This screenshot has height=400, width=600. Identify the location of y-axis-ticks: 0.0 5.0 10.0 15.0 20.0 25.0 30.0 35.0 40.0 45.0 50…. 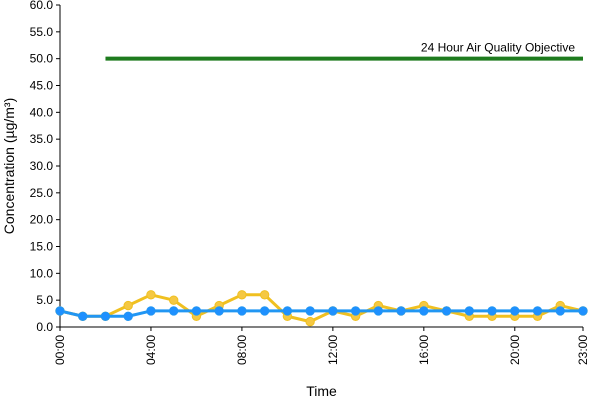
(45, 167).